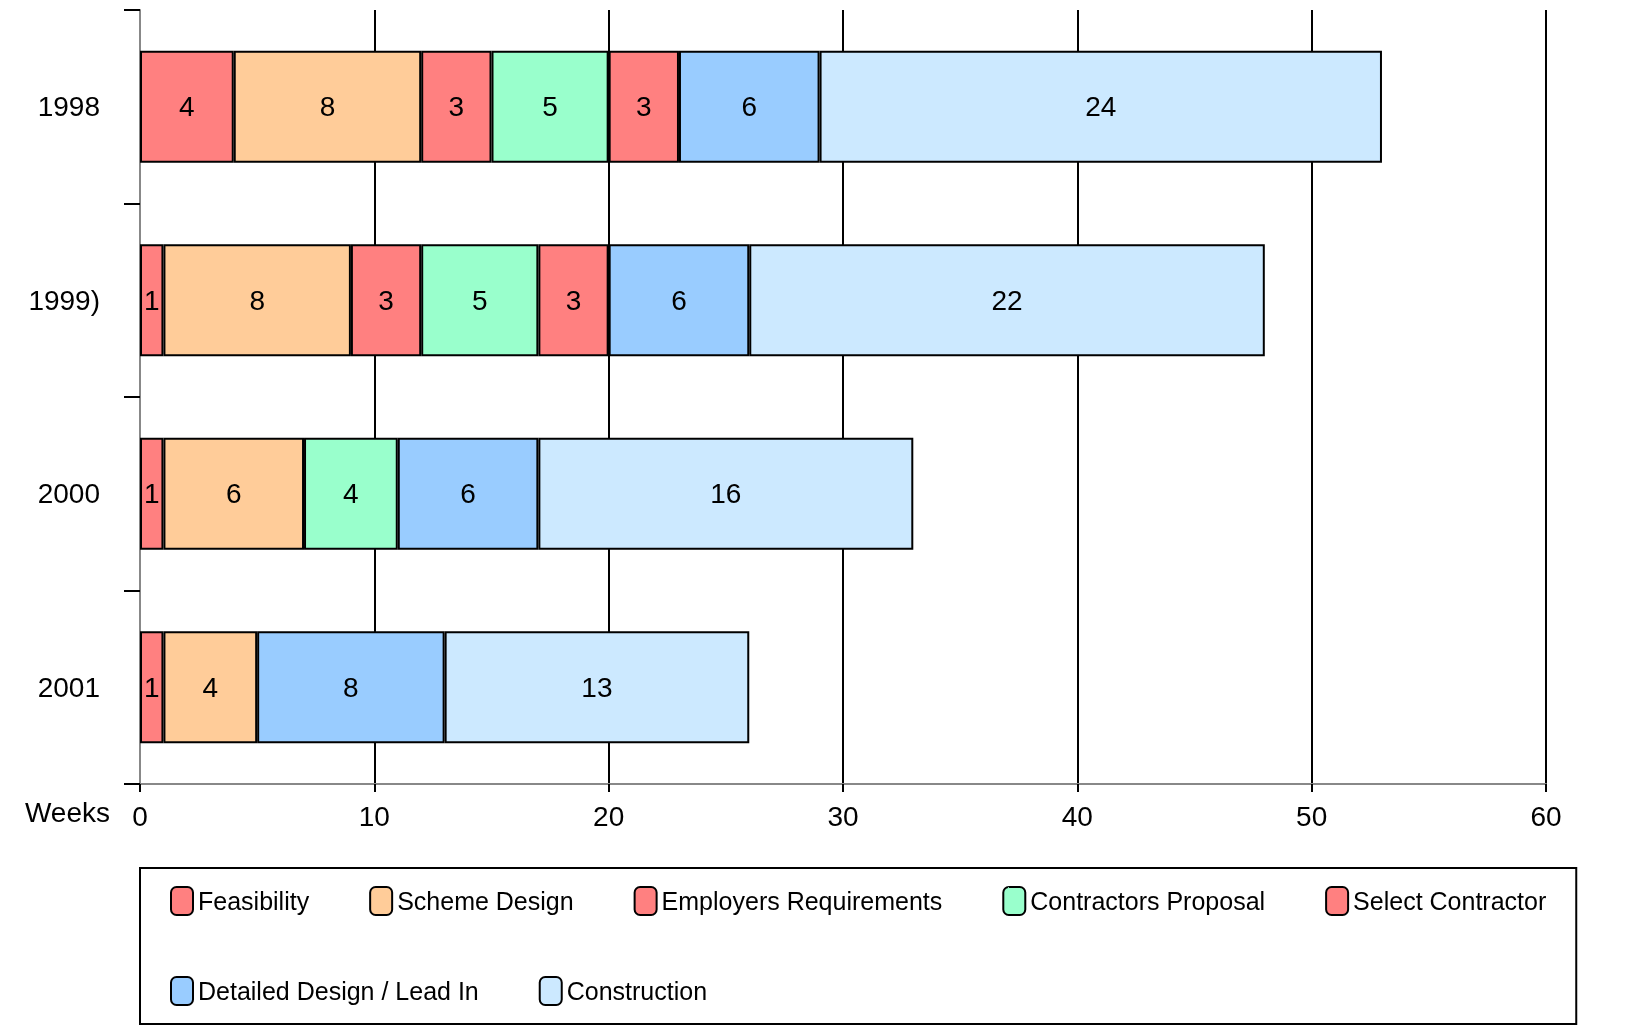 This screenshot has height=1034, width=1646. What do you see at coordinates (338, 991) in the screenshot?
I see `legend-label: Detailed Design / Lead In` at bounding box center [338, 991].